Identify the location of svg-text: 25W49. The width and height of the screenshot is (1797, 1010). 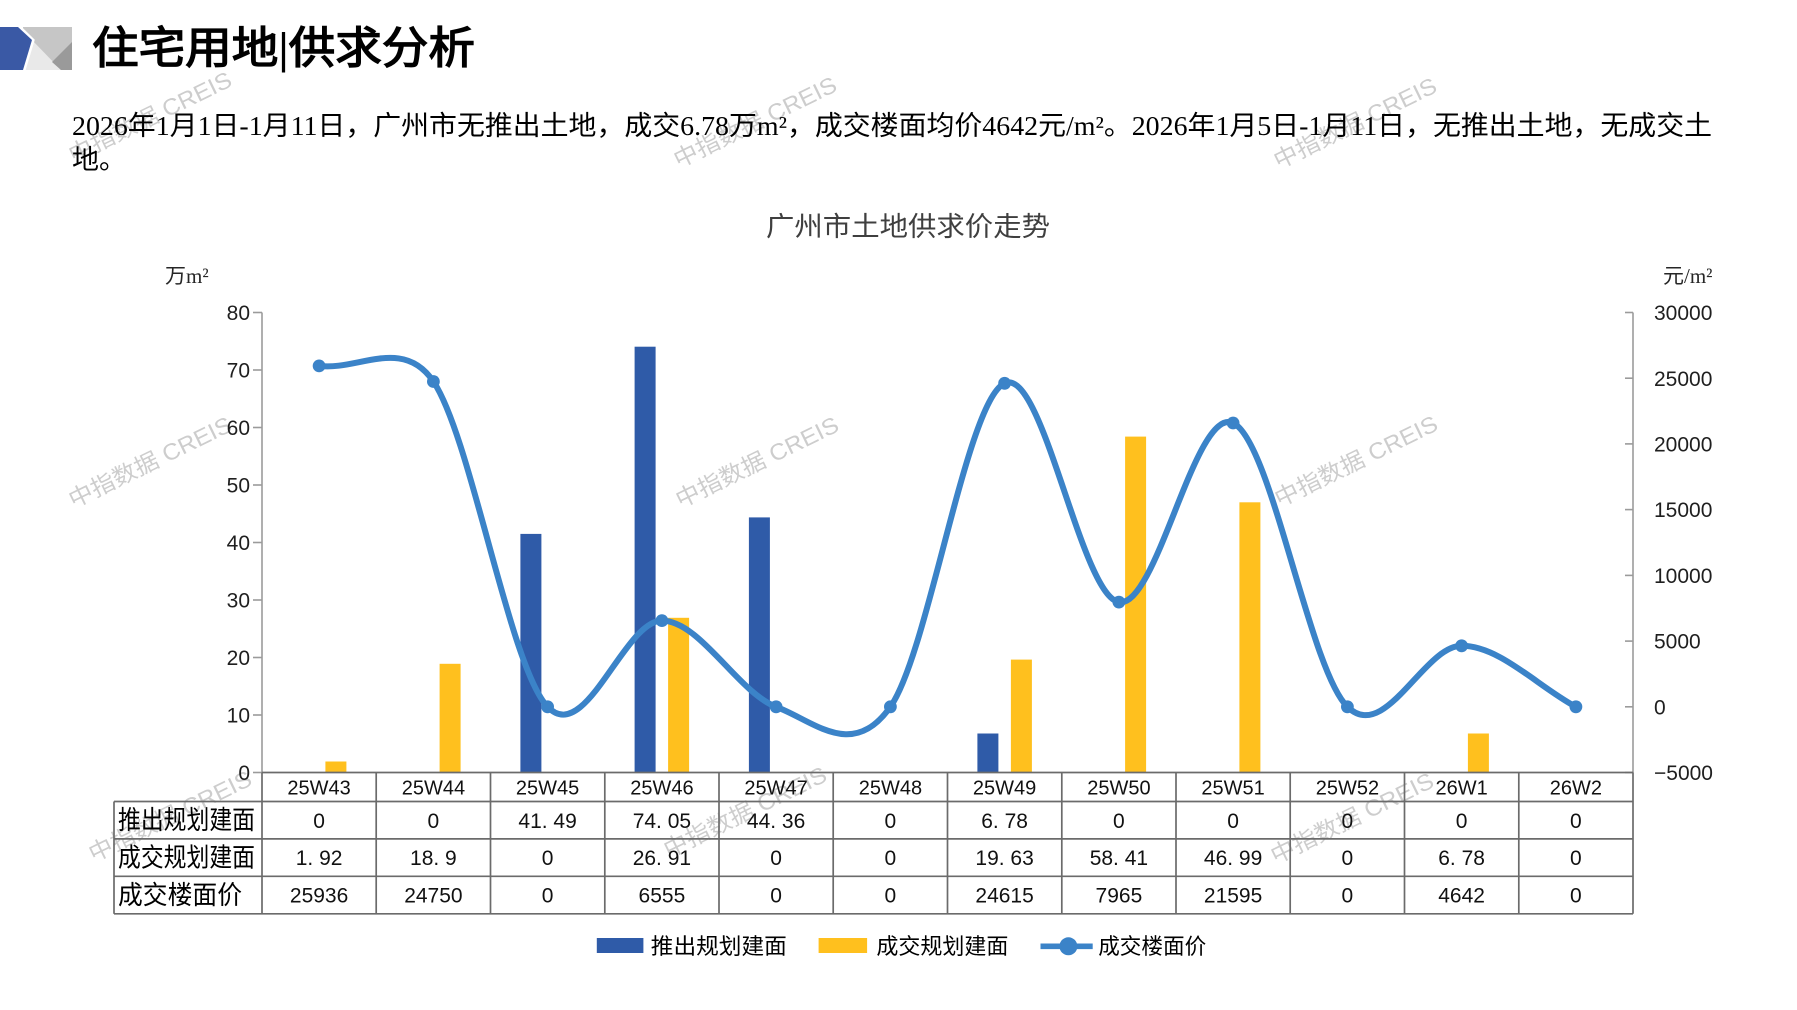
(1004, 789).